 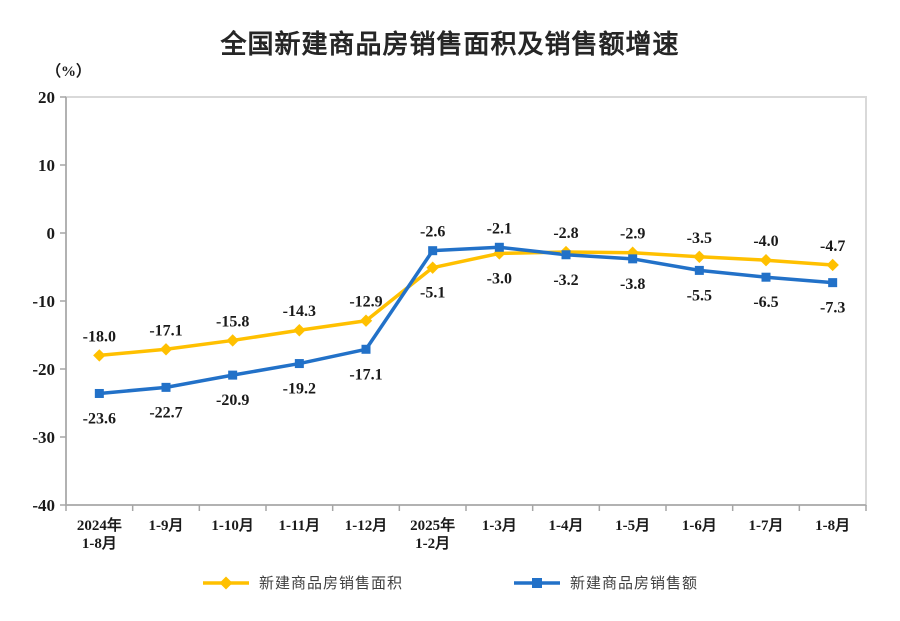 What do you see at coordinates (765, 241) in the screenshot?
I see `data-label: -4.0` at bounding box center [765, 241].